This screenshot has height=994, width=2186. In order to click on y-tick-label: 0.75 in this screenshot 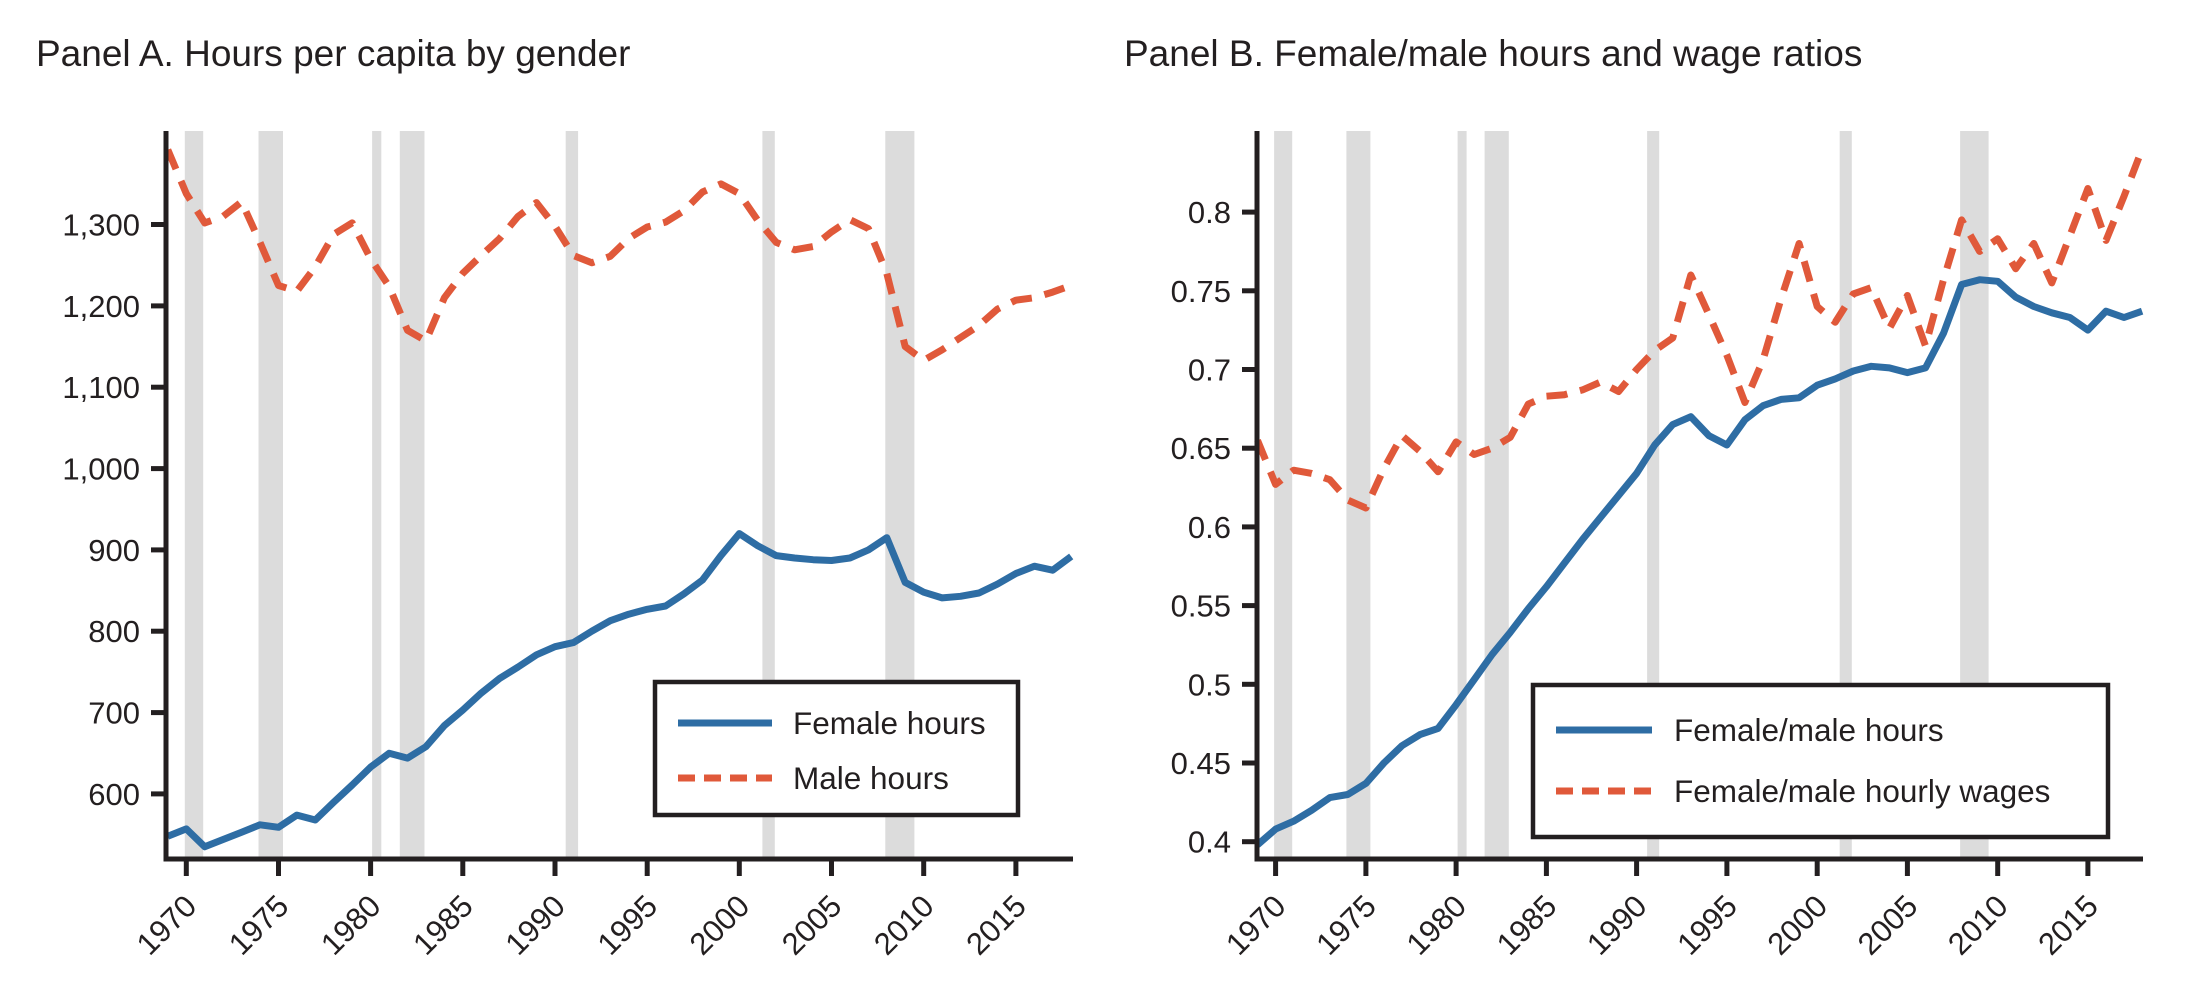, I will do `click(1201, 291)`.